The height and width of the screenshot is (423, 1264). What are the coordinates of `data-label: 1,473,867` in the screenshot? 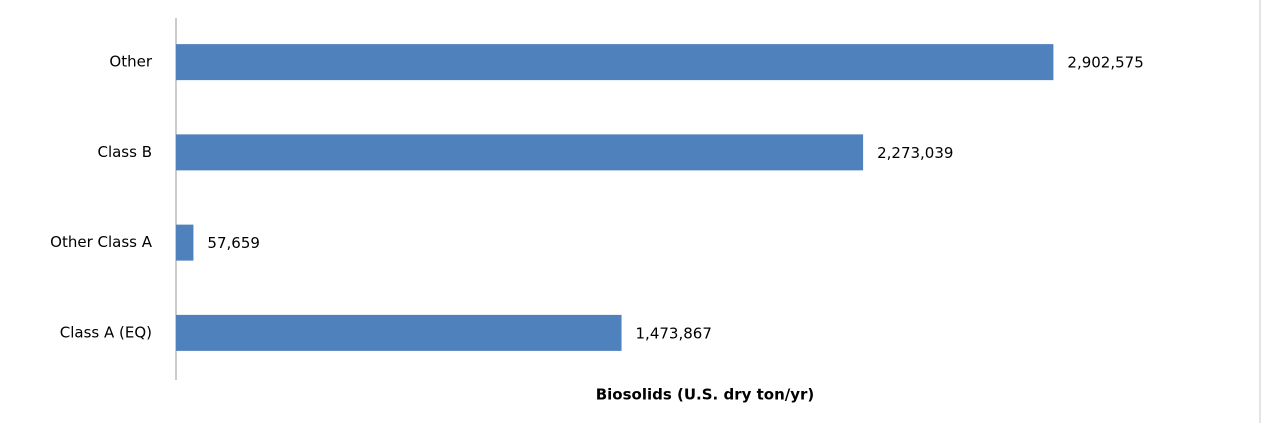 It's located at (674, 333).